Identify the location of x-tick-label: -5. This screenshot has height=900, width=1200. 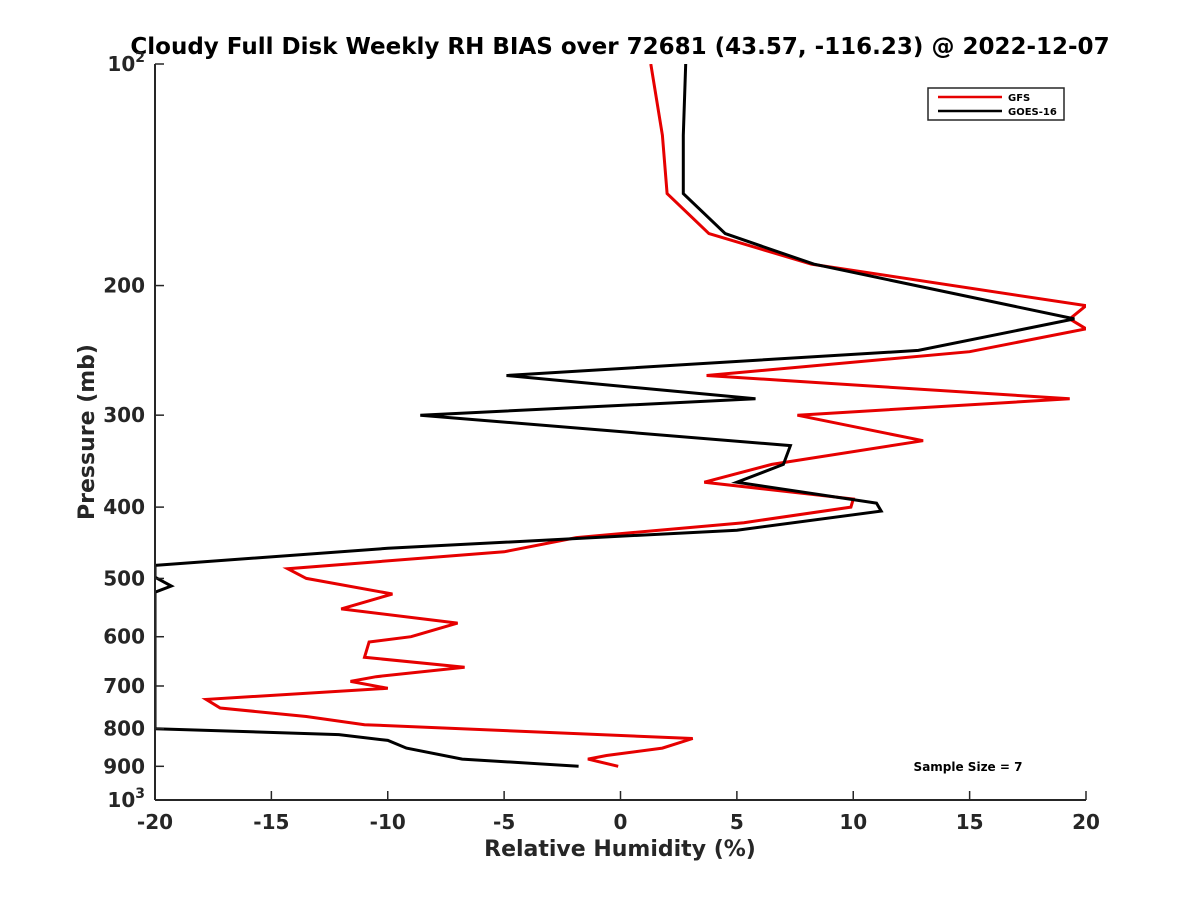
(504, 822).